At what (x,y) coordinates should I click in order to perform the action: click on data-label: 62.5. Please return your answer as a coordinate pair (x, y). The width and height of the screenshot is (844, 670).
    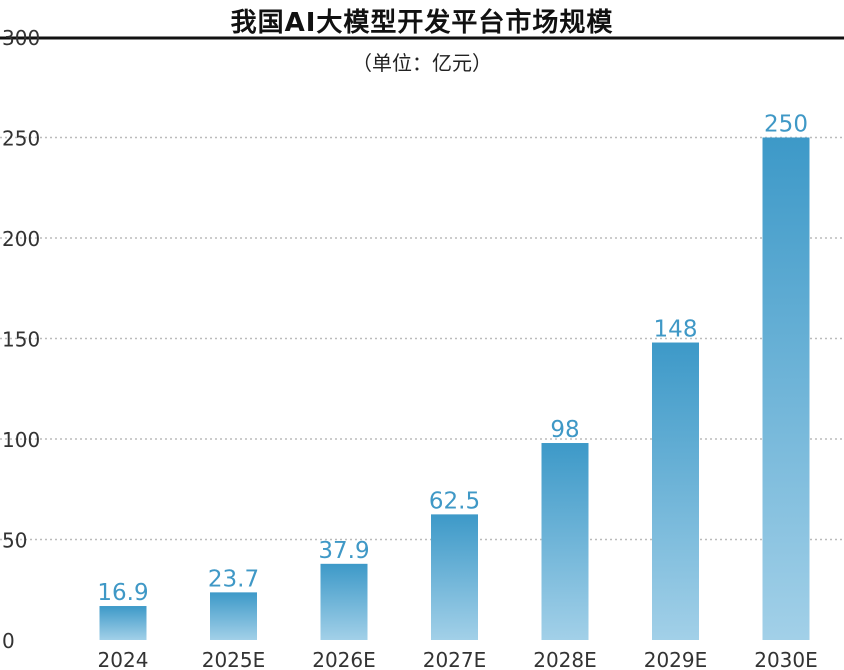
    Looking at the image, I should click on (454, 501).